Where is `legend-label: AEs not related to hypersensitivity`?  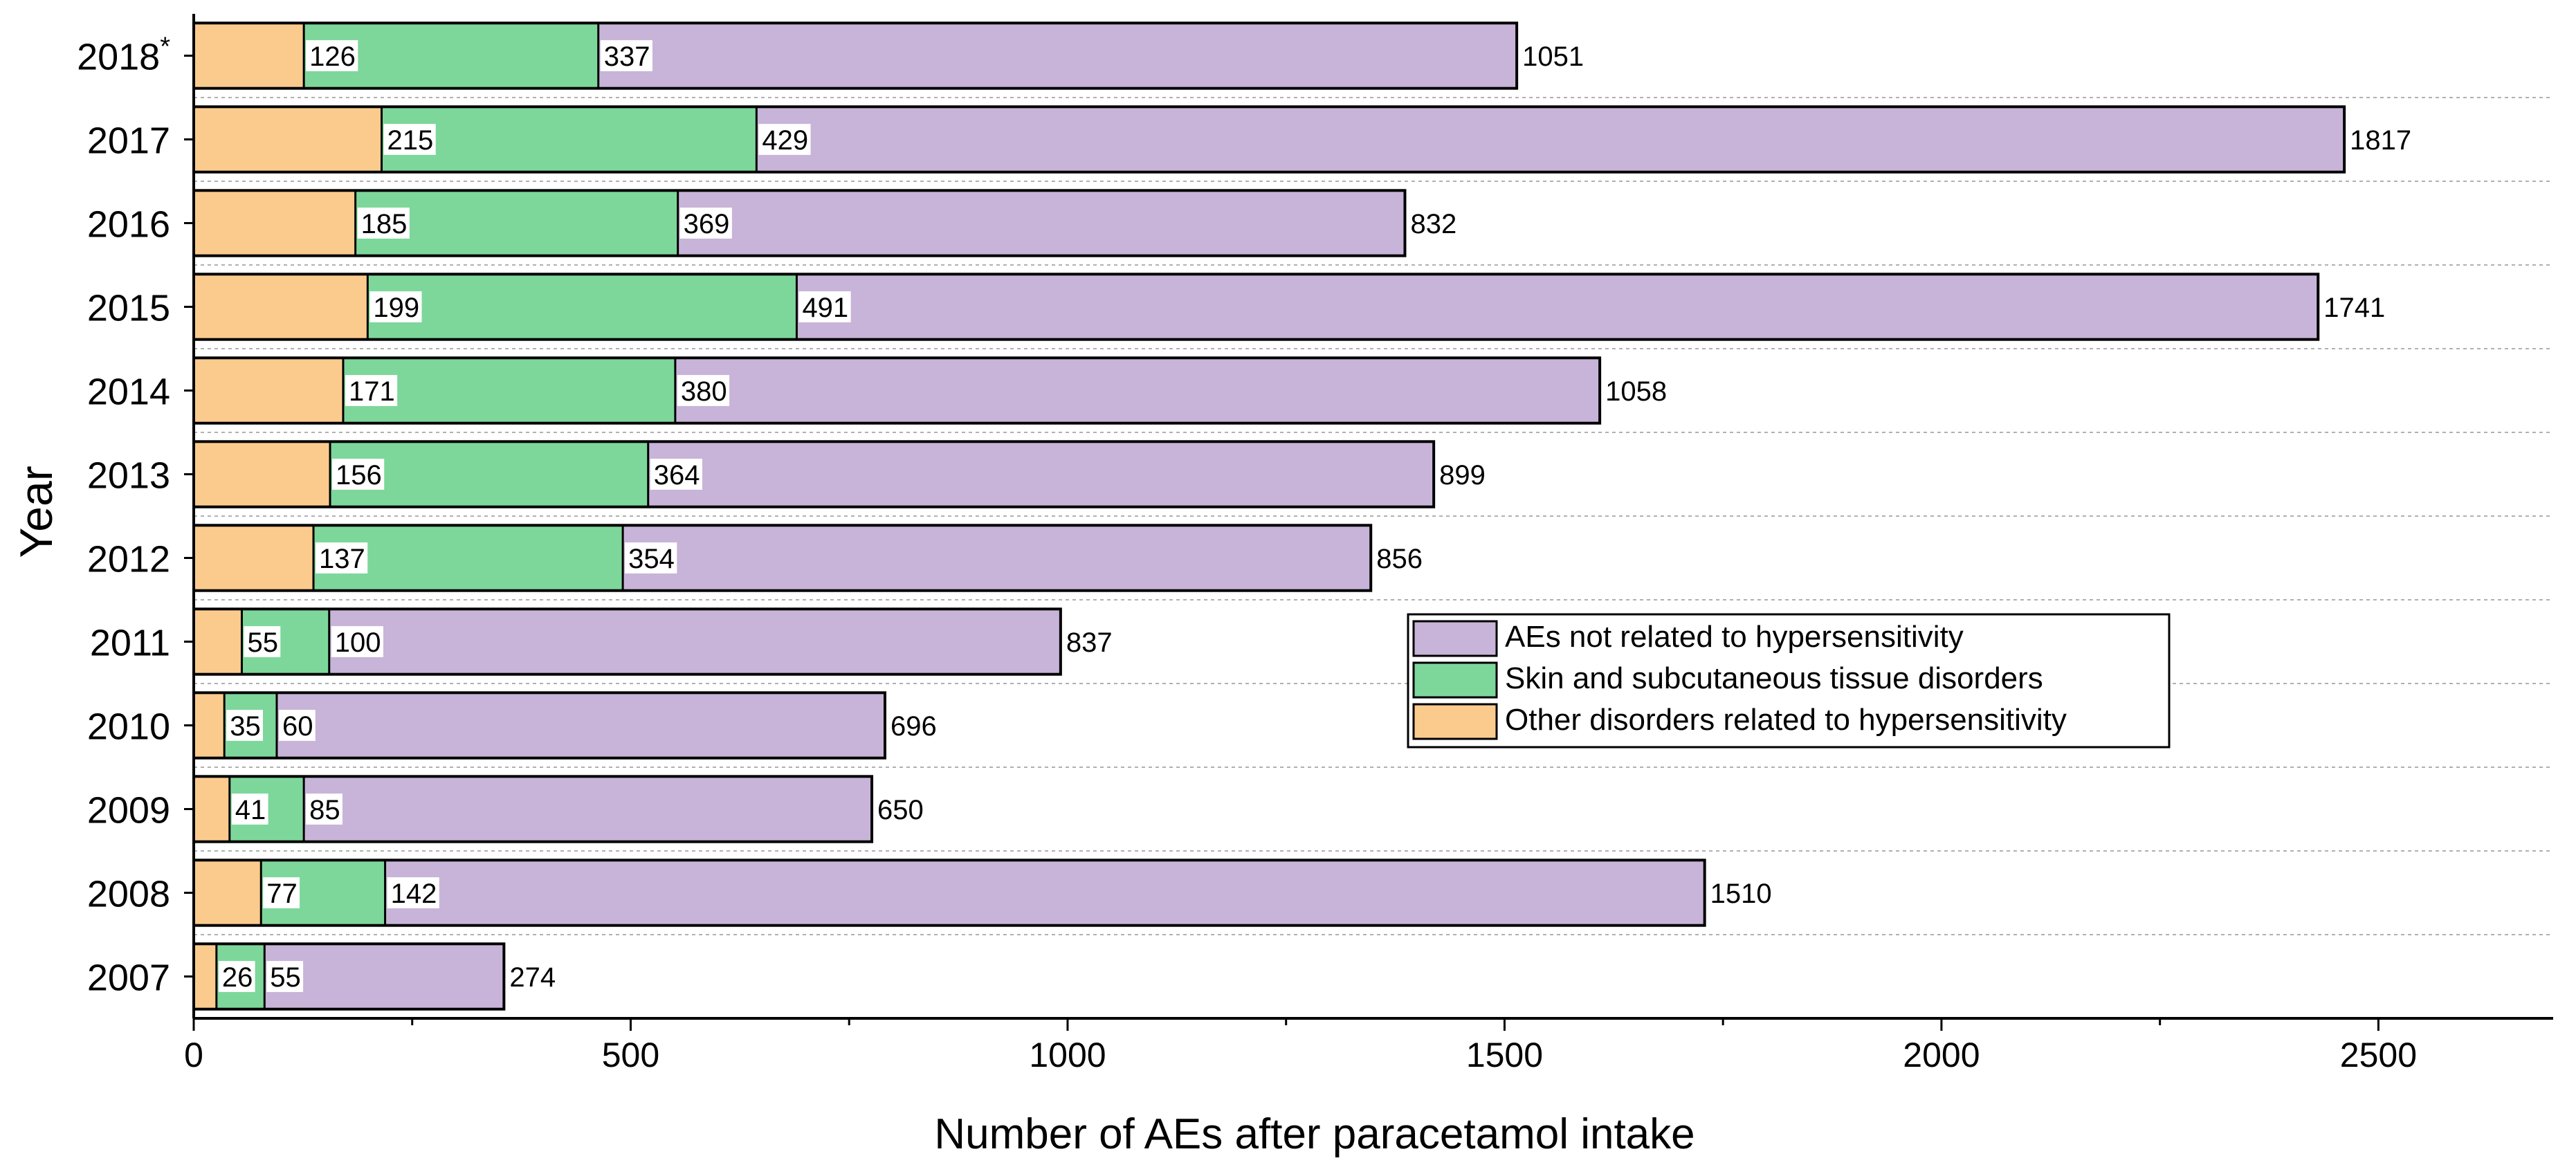 legend-label: AEs not related to hypersensitivity is located at coordinates (1735, 637).